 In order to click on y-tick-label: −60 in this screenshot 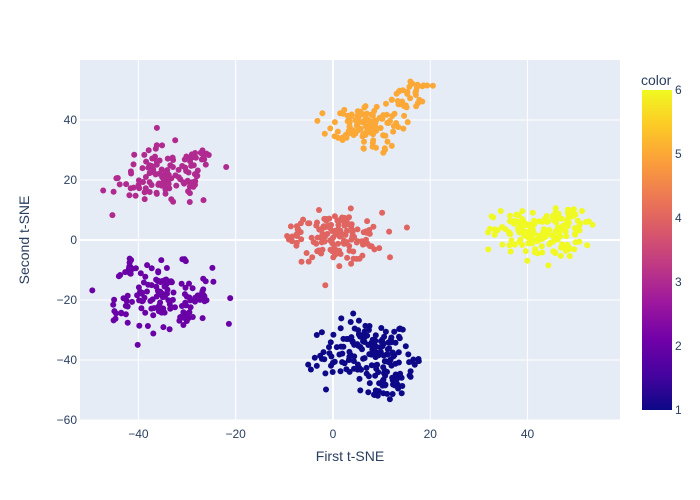, I will do `click(67, 420)`.